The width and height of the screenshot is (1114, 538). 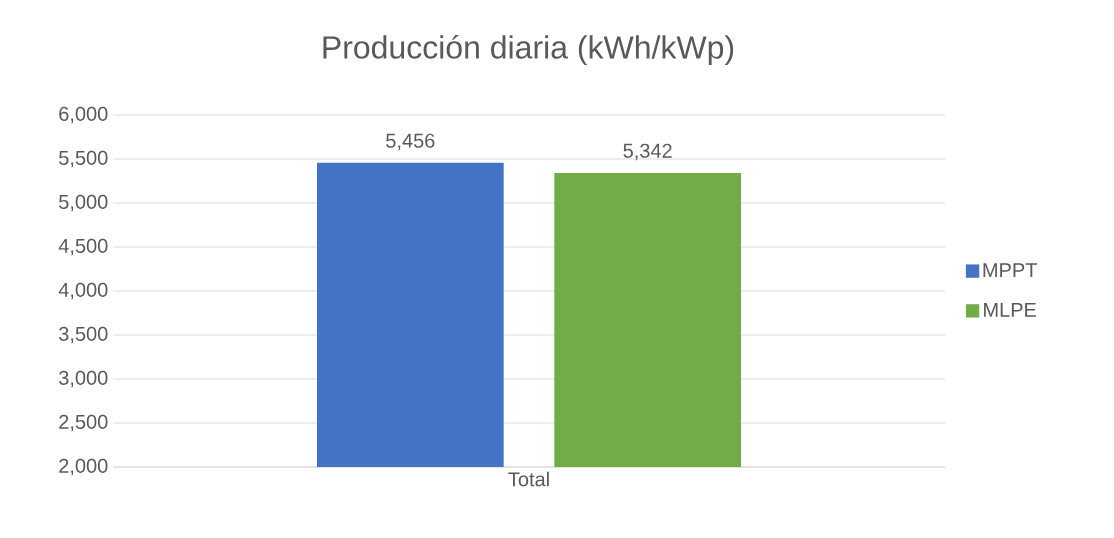 What do you see at coordinates (83, 335) in the screenshot?
I see `y-tick-label: 3,500` at bounding box center [83, 335].